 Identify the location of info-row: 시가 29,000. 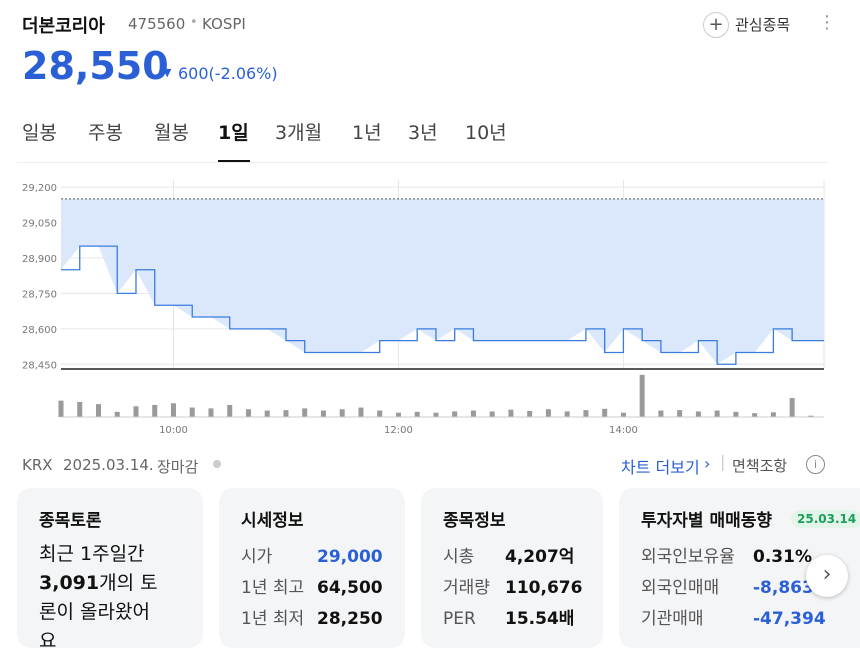
(312, 554).